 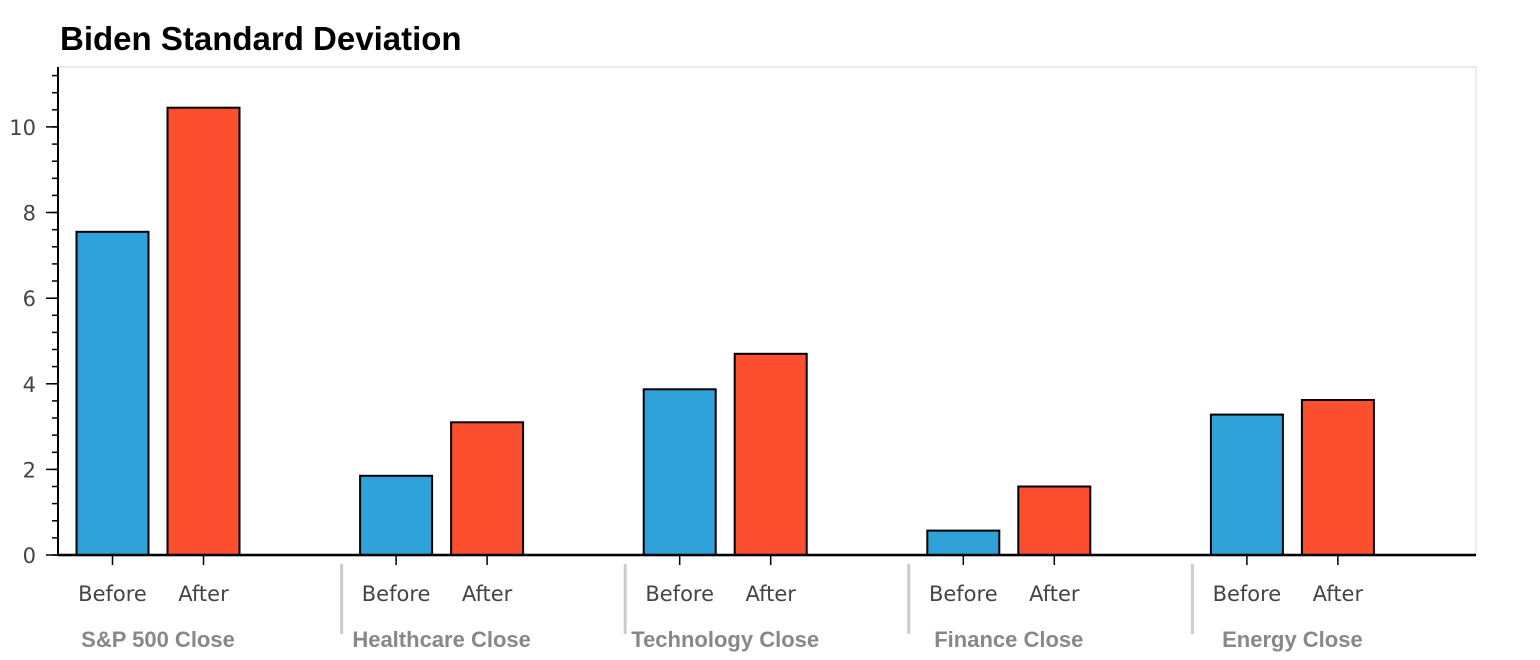 What do you see at coordinates (29, 385) in the screenshot?
I see `y-tick-label: 4` at bounding box center [29, 385].